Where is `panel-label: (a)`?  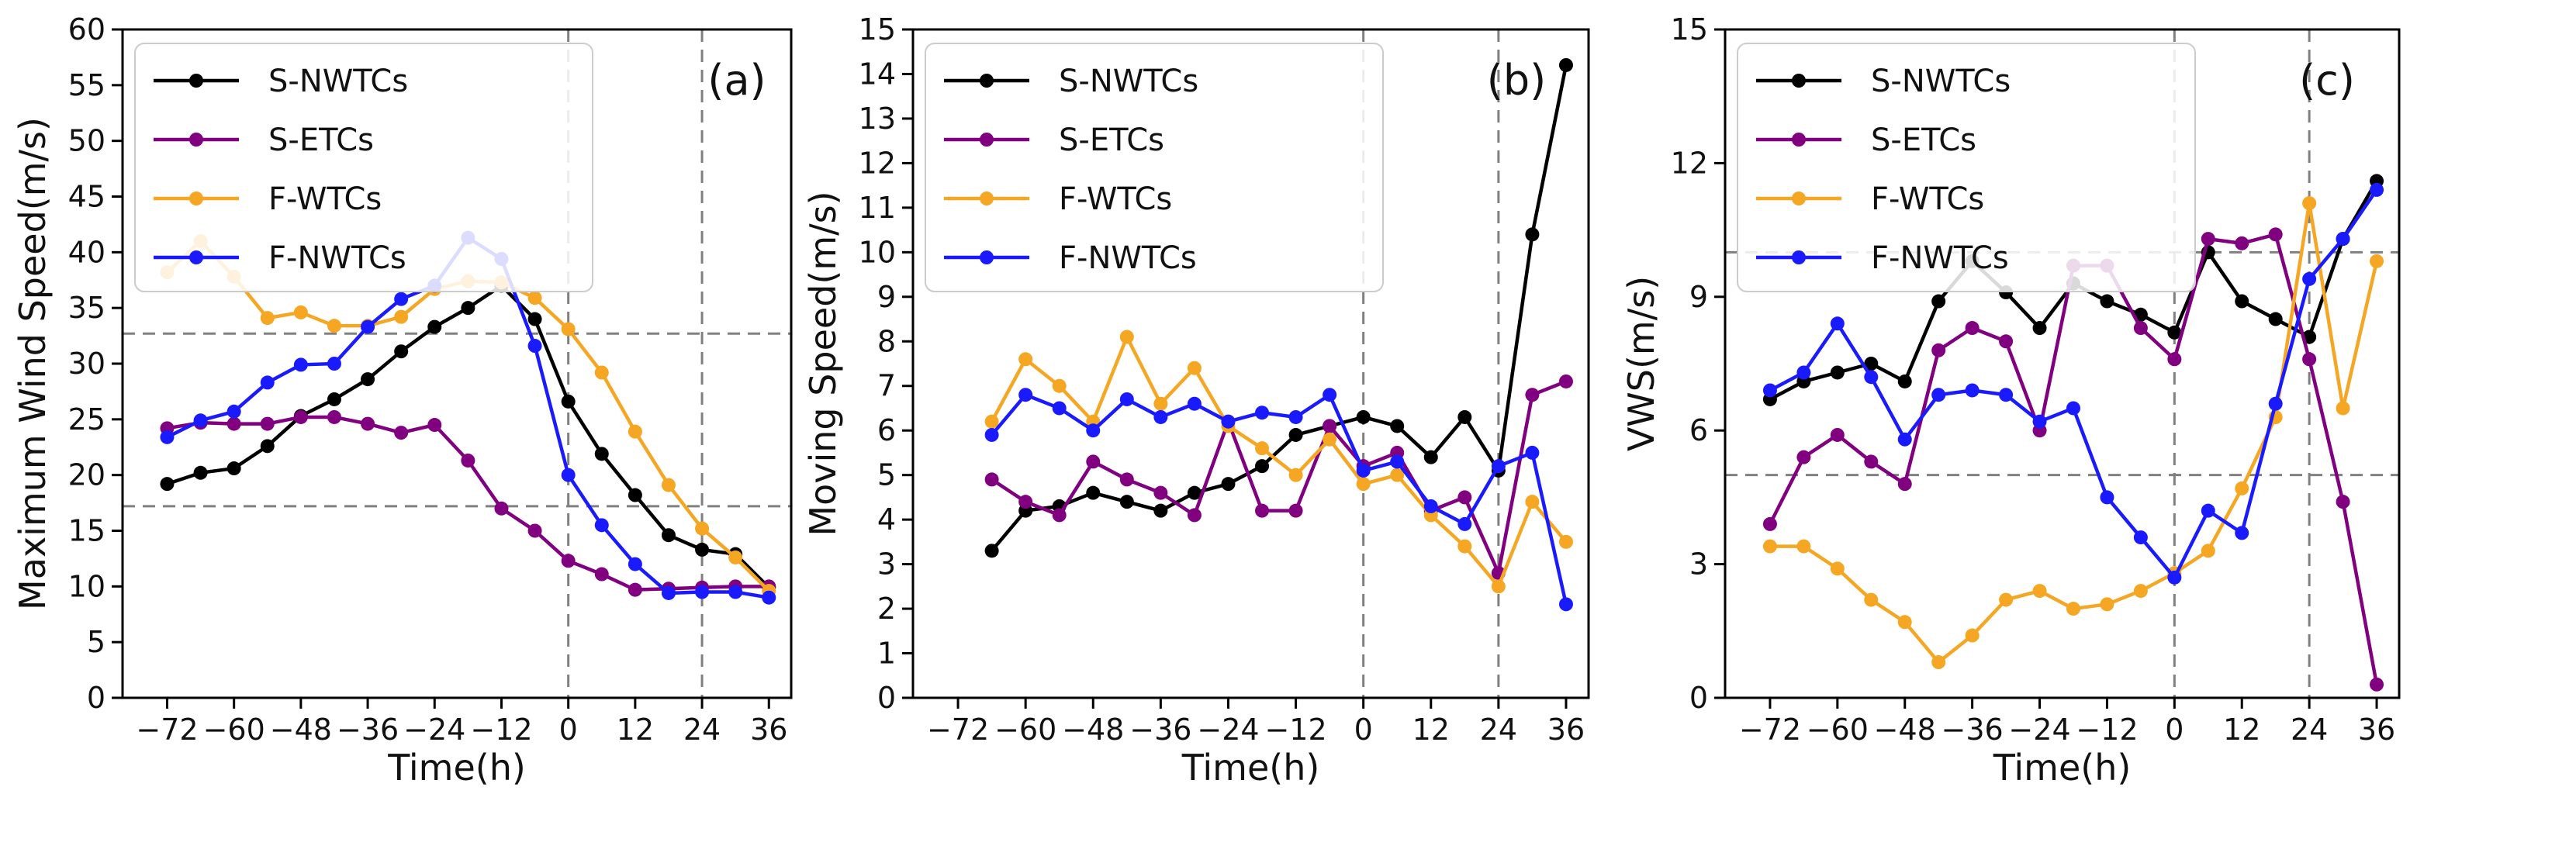 panel-label: (a) is located at coordinates (736, 80).